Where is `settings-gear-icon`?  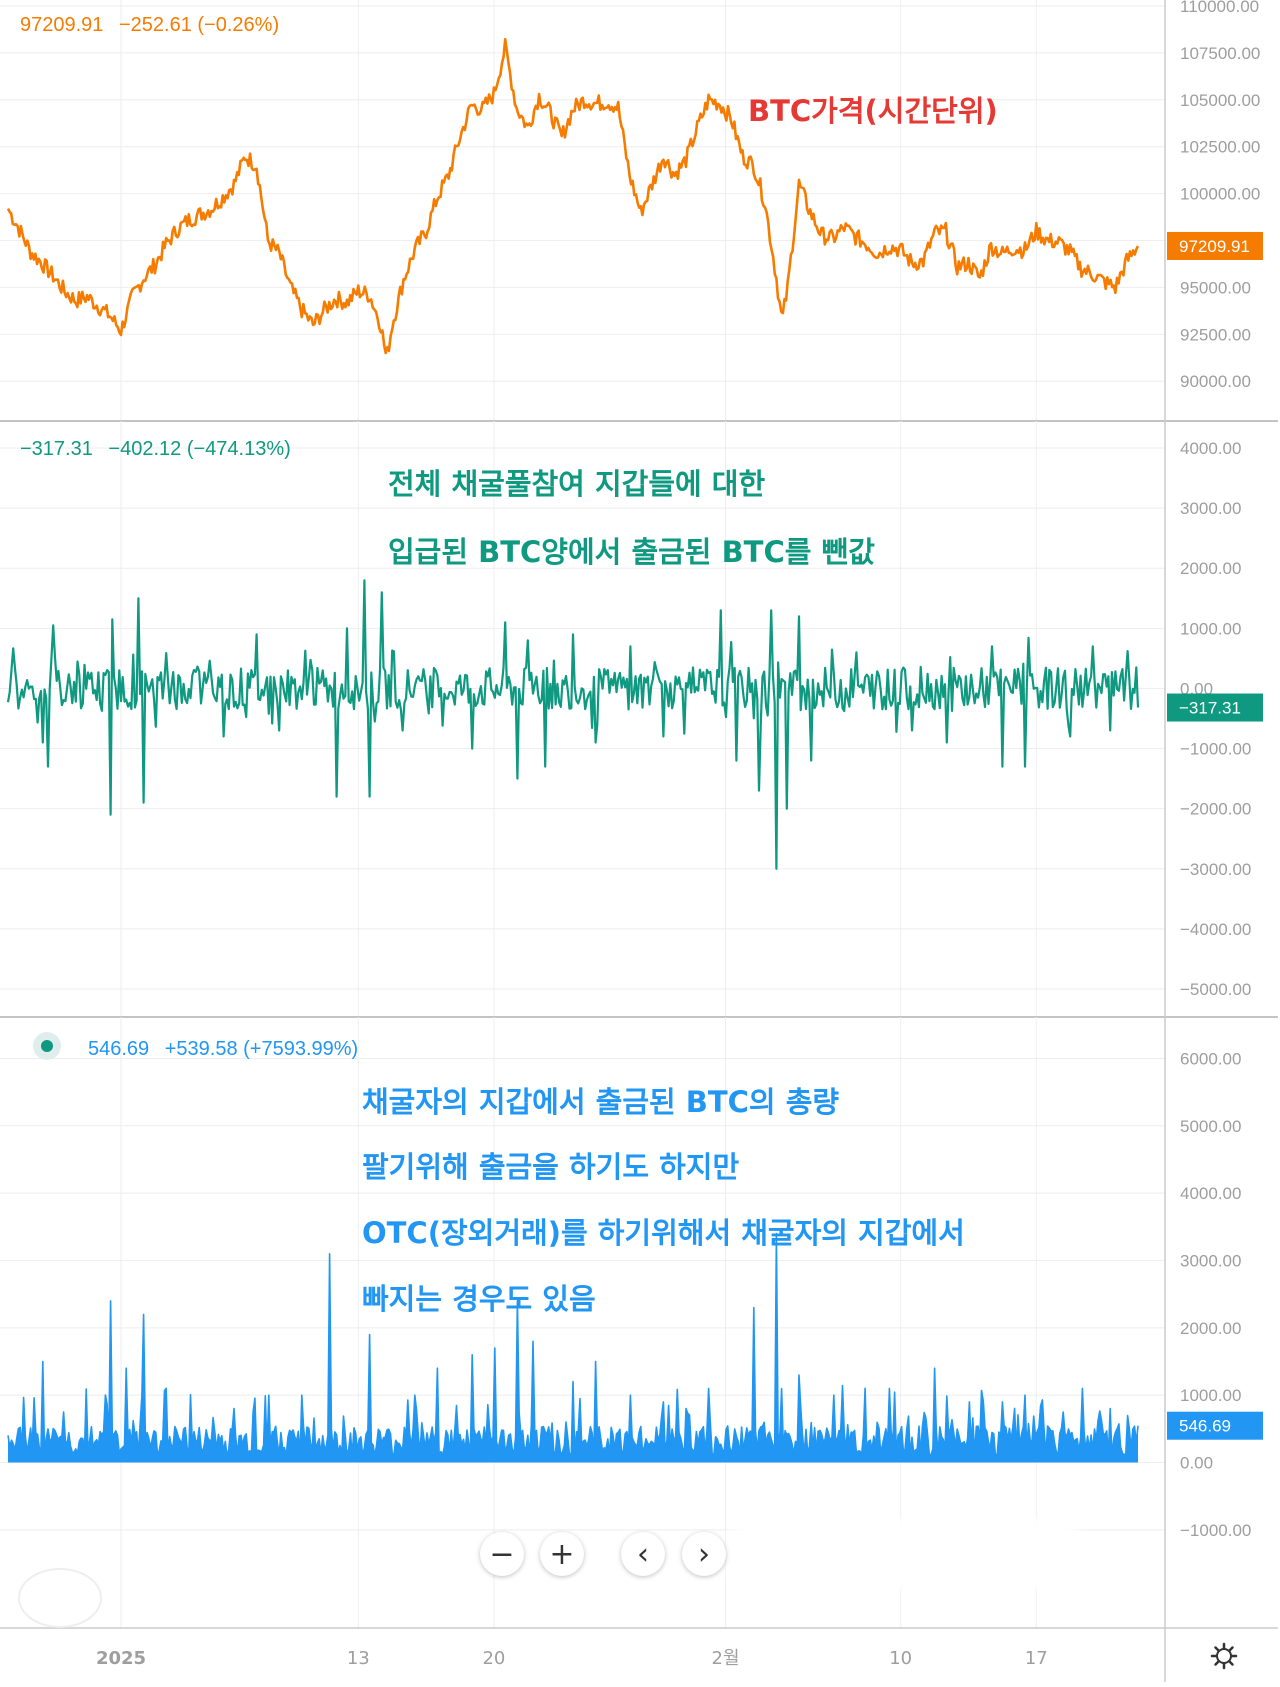
settings-gear-icon is located at coordinates (1224, 1656).